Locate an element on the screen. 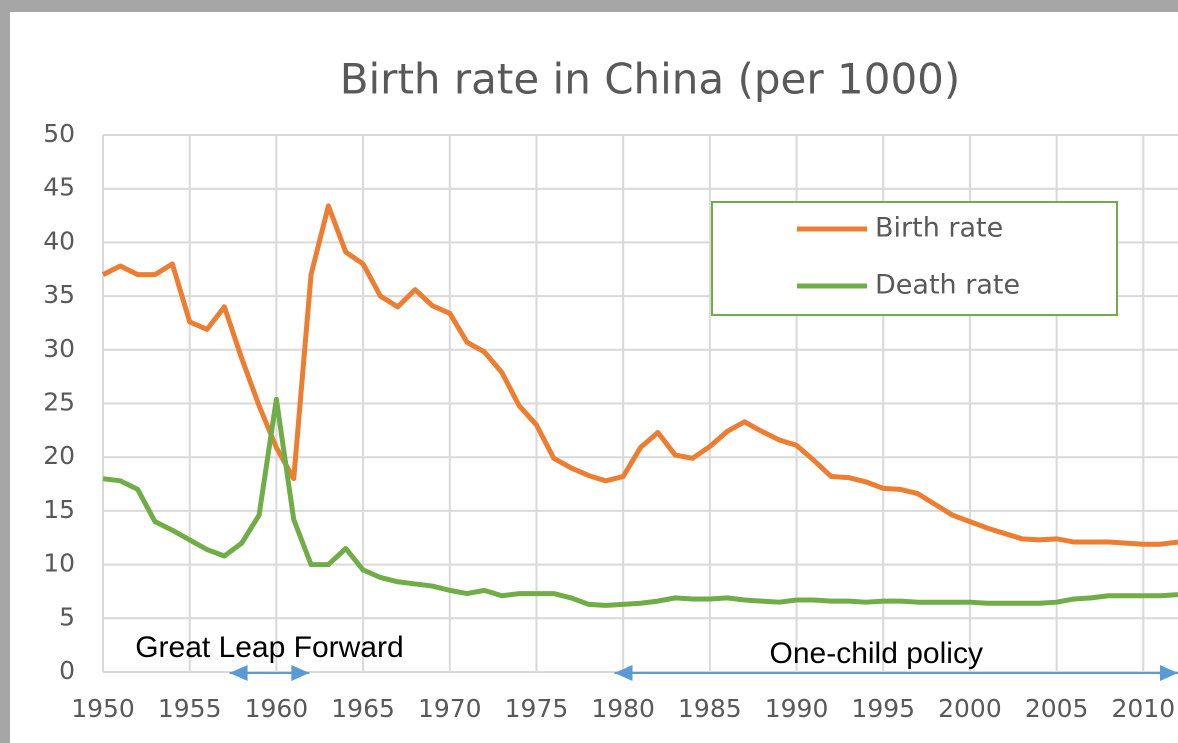  y-tick-label: 5 is located at coordinates (67, 616).